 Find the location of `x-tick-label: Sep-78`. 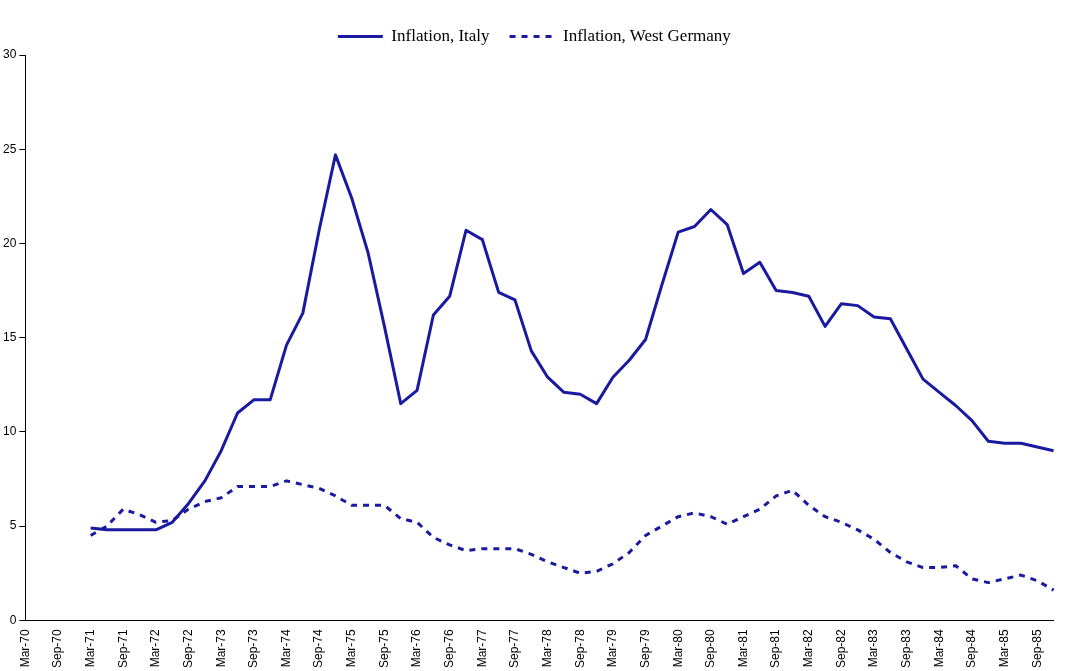

x-tick-label: Sep-78 is located at coordinates (579, 648).